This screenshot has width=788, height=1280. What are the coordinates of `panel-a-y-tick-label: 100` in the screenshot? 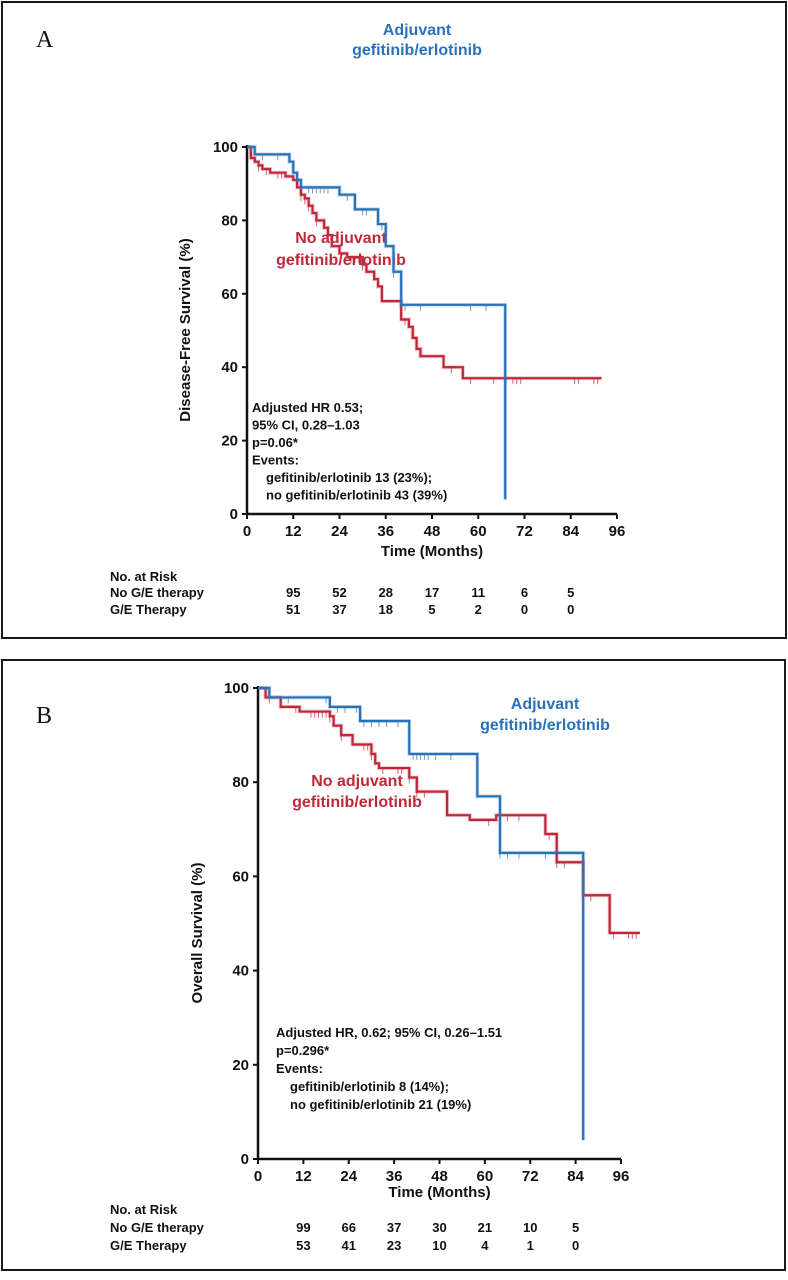 It's located at (225, 147).